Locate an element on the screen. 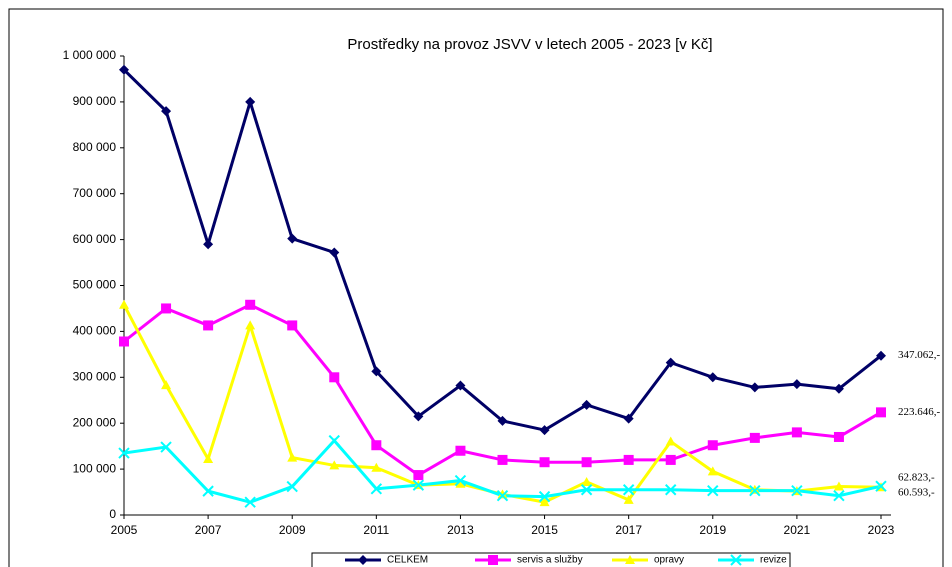  y-tick-label: 100 000 is located at coordinates (95, 468).